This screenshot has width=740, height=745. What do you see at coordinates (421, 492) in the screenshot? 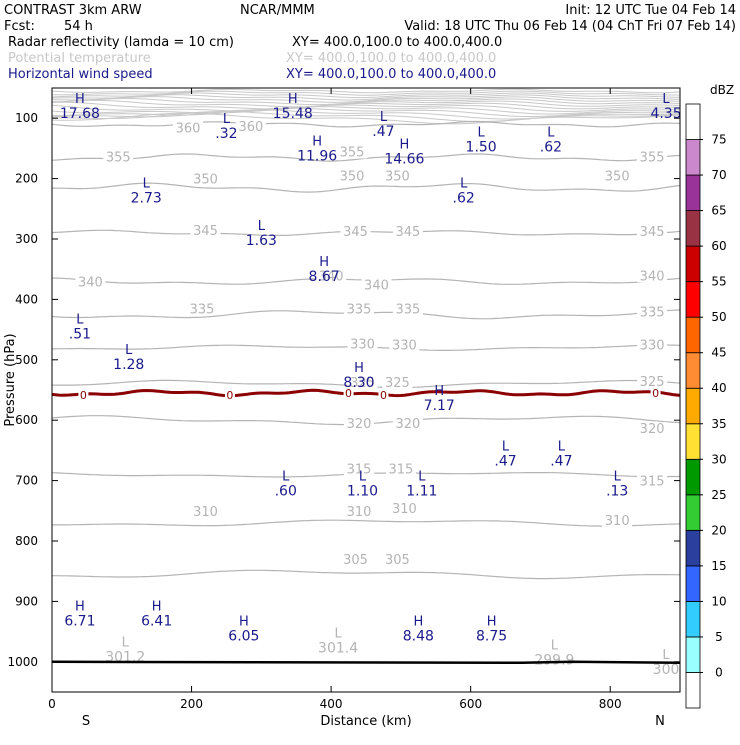
I see `wind-extremum-value: 1.11` at bounding box center [421, 492].